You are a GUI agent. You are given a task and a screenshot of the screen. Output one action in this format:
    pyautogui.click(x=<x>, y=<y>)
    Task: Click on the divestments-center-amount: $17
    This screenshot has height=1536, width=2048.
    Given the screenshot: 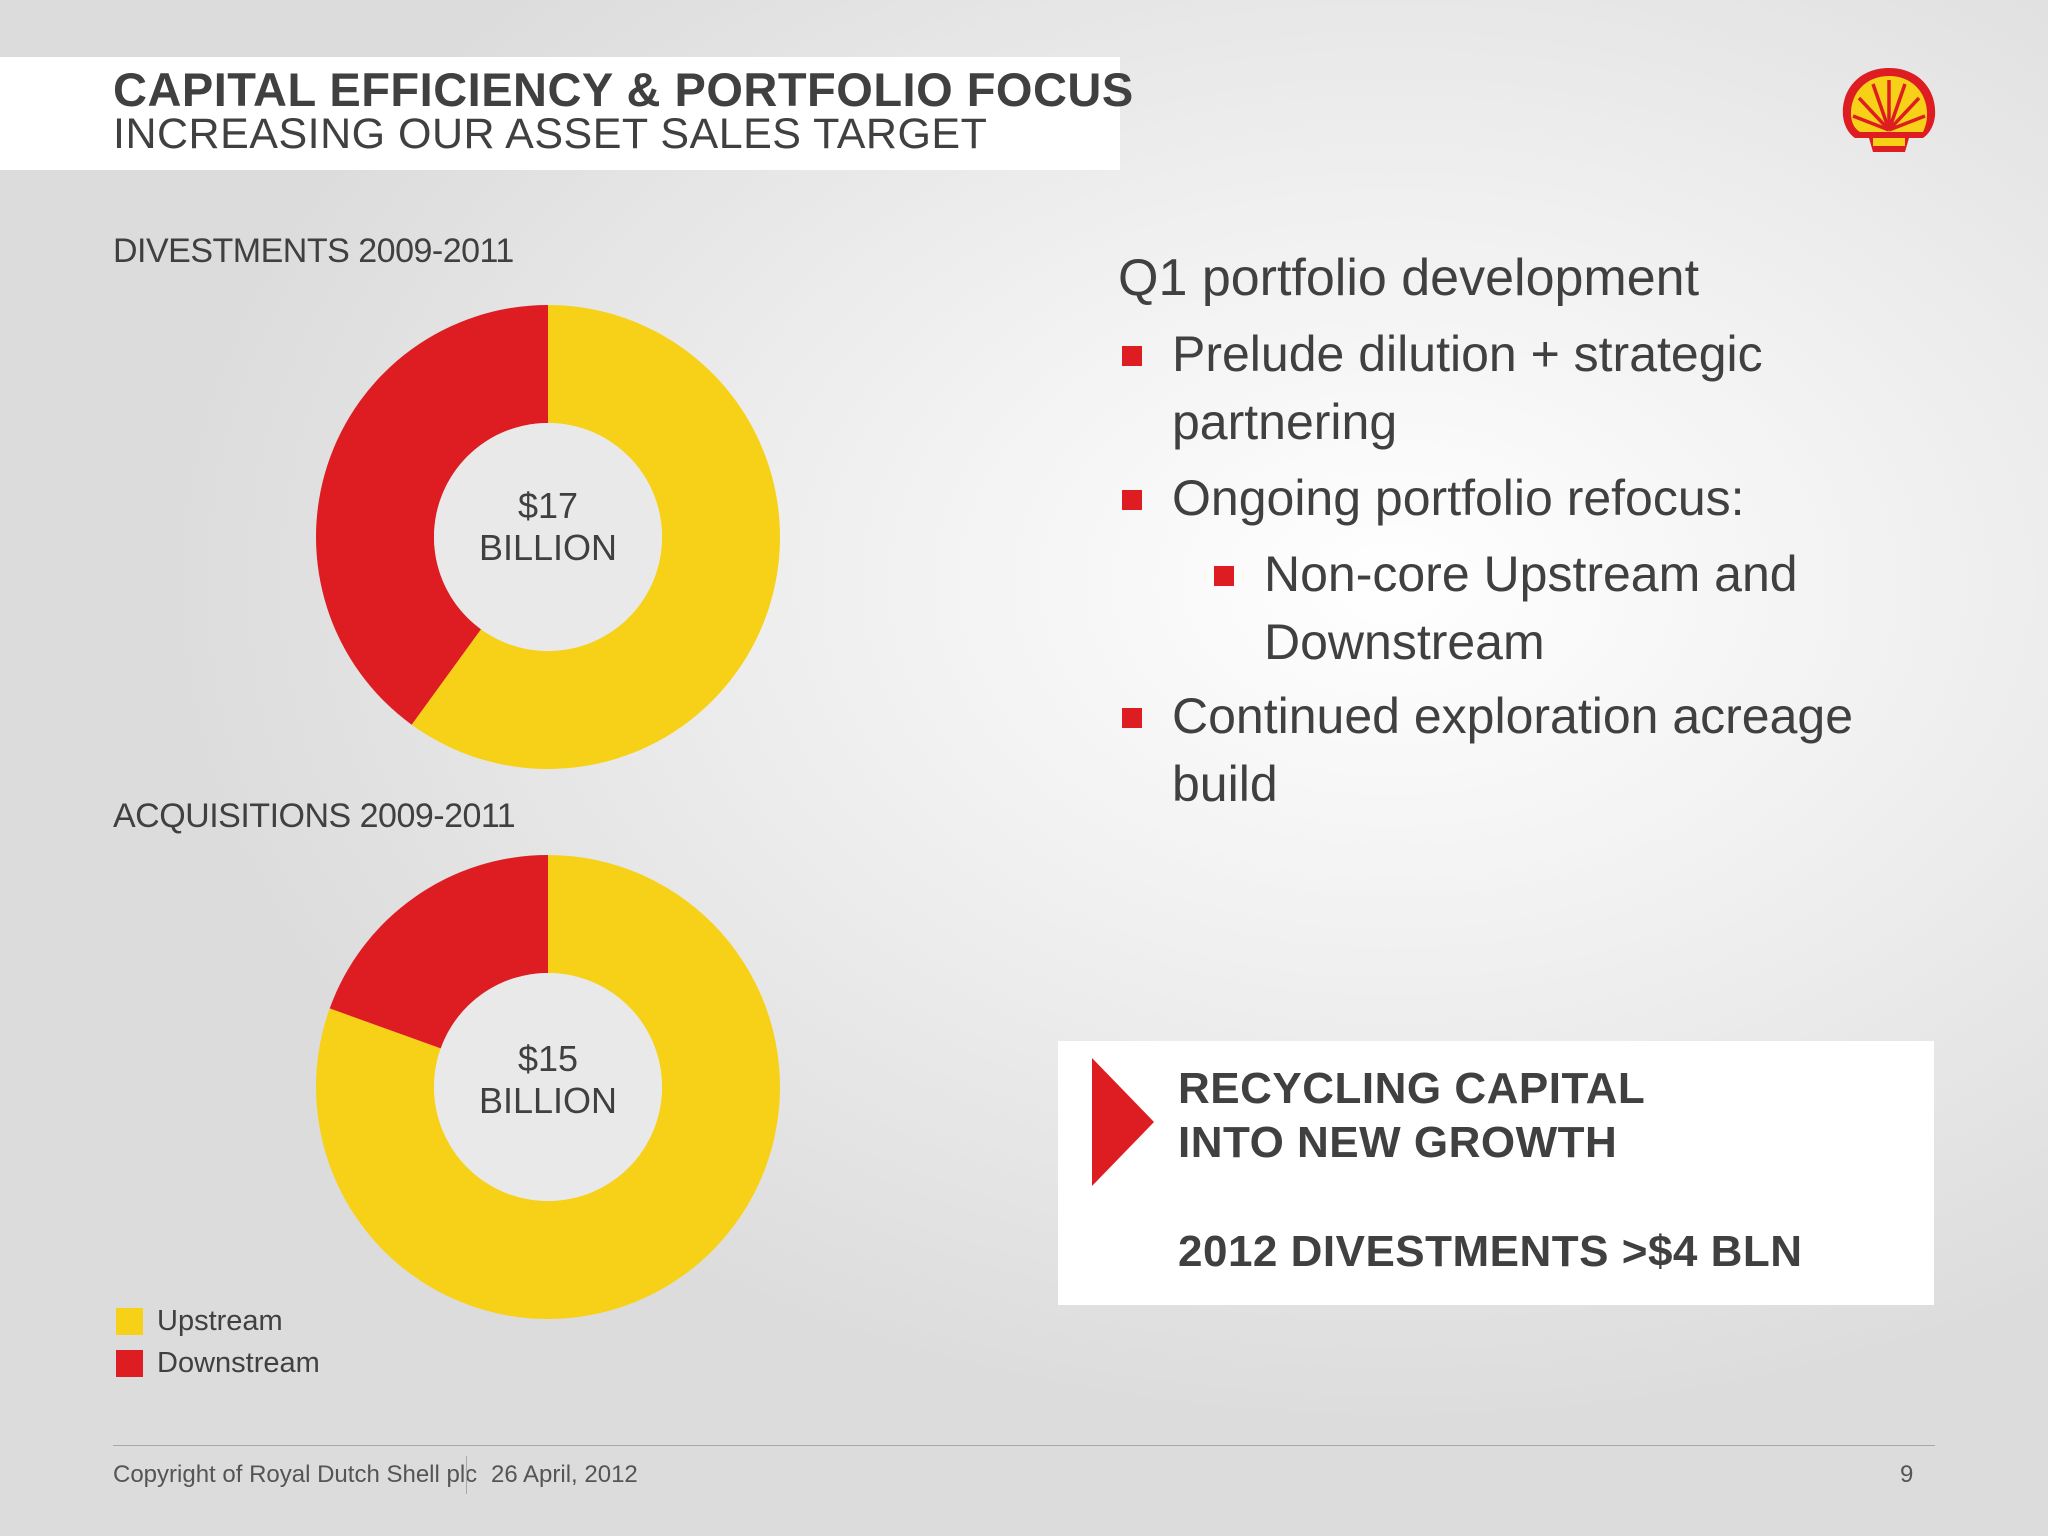 What is the action you would take?
    pyautogui.click(x=548, y=505)
    